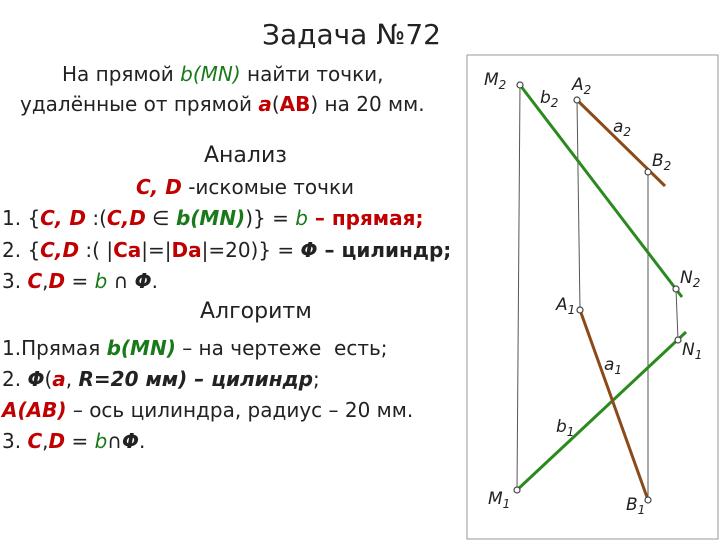 The width and height of the screenshot is (720, 540). I want to click on line: 2. {C,D :( |Ca|=|Da|=20)} = Φ – цилиндр;, so click(226, 250).